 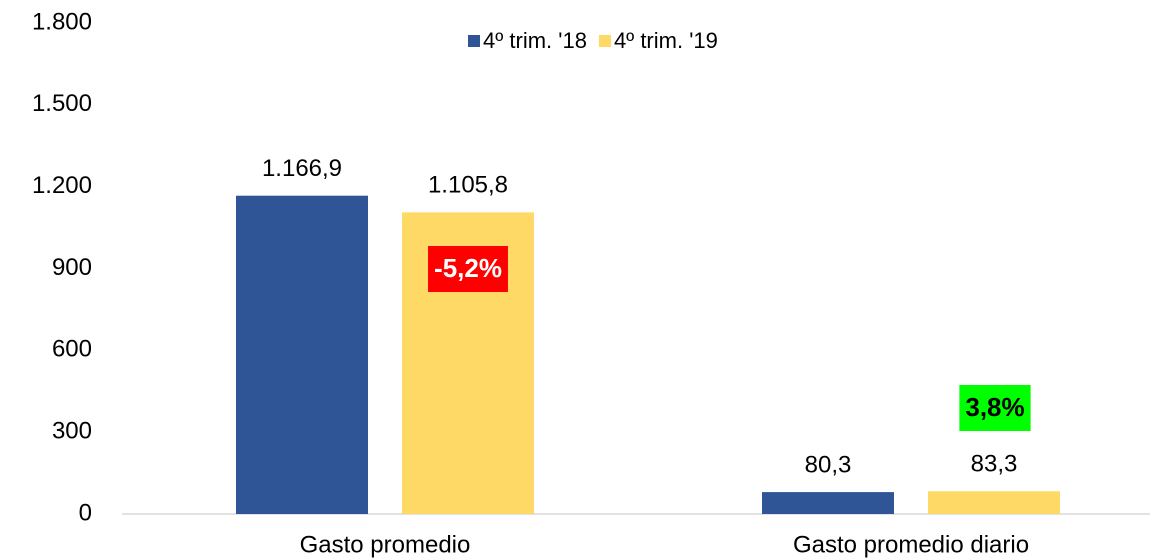 I want to click on value-label: 80,3, so click(x=828, y=464).